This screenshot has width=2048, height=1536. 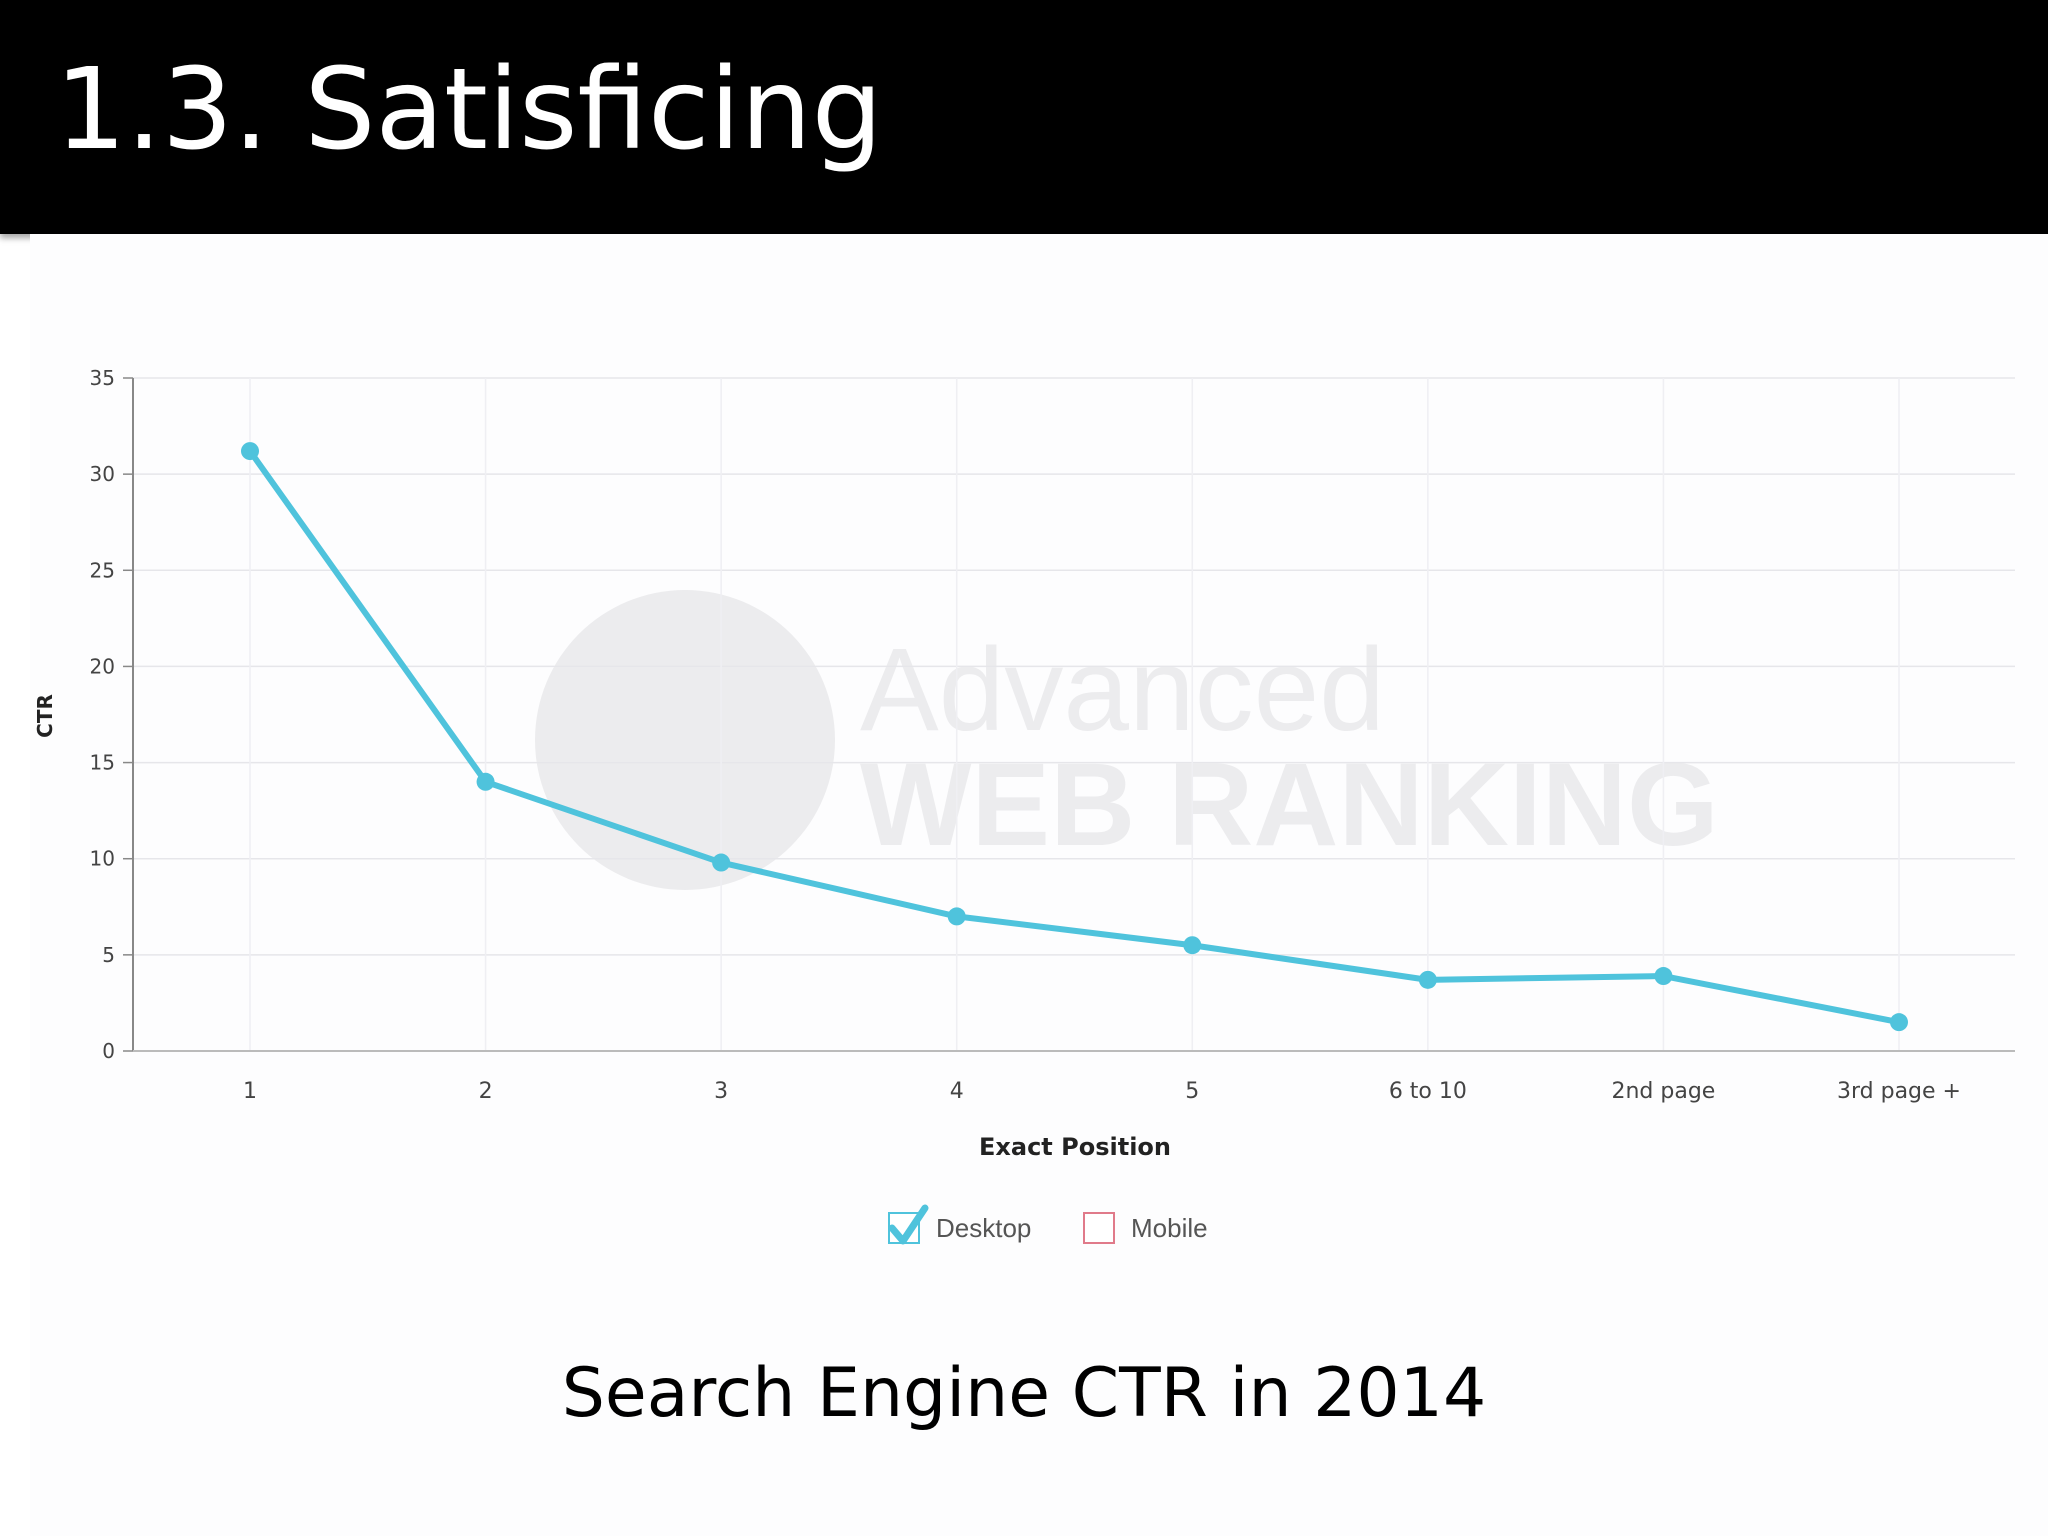 What do you see at coordinates (250, 1091) in the screenshot?
I see `x-tick-label: 1` at bounding box center [250, 1091].